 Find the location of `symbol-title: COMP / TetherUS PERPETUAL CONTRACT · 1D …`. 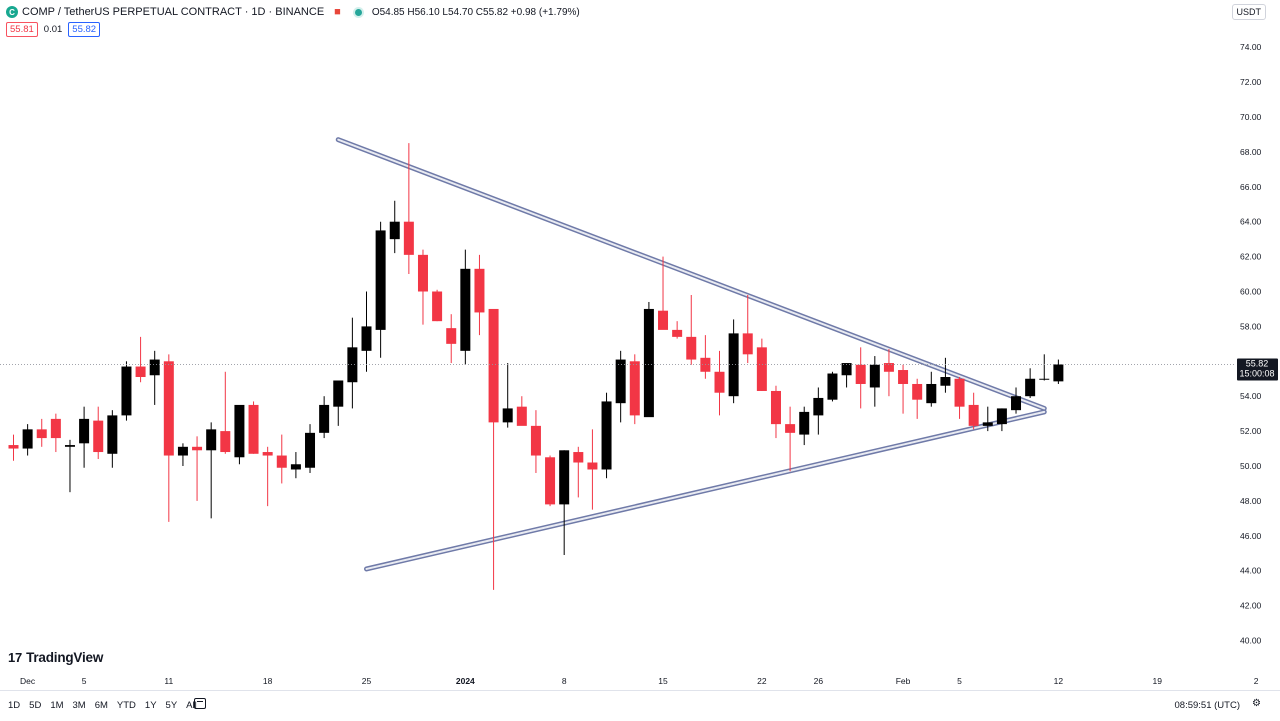

symbol-title: COMP / TetherUS PERPETUAL CONTRACT · 1D … is located at coordinates (173, 12).